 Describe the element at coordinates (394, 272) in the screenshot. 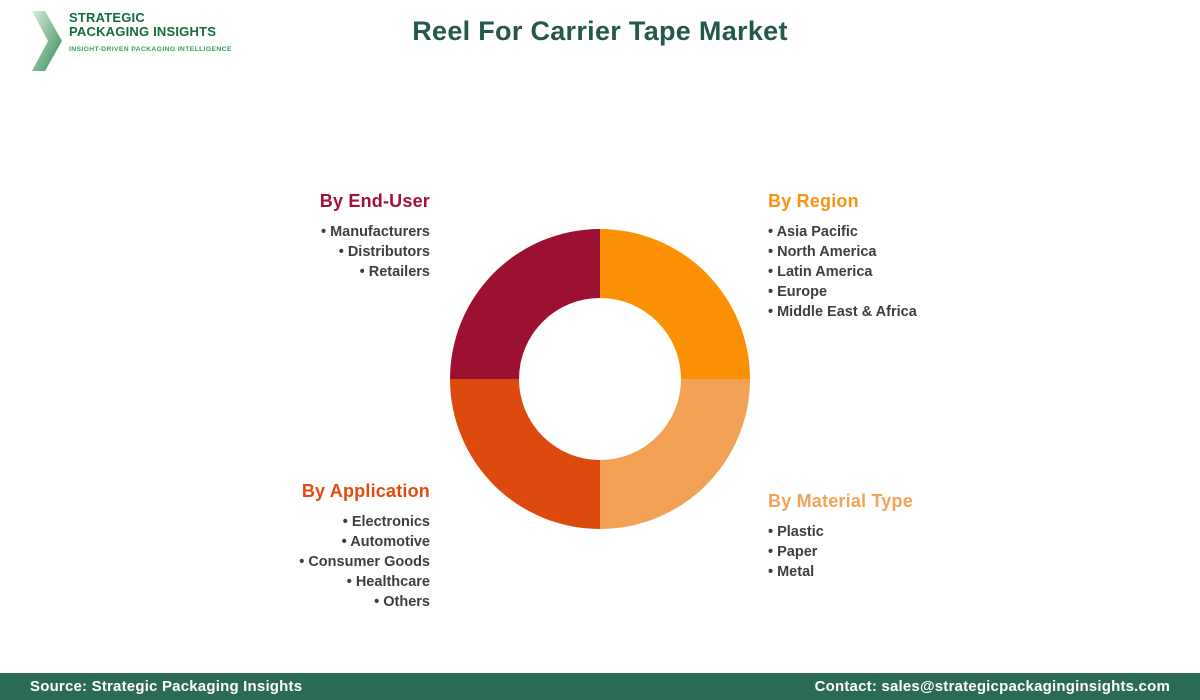

I see `list-item: • Retailers` at that location.